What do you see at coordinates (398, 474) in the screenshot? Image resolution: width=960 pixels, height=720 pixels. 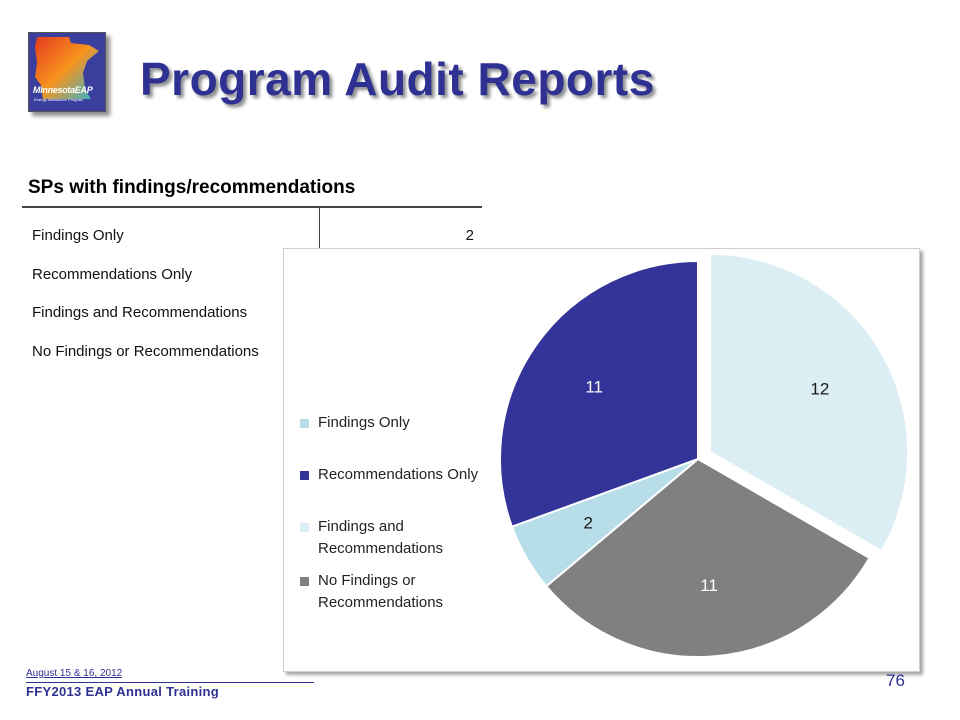 I see `legend-label: Recommendations Only` at bounding box center [398, 474].